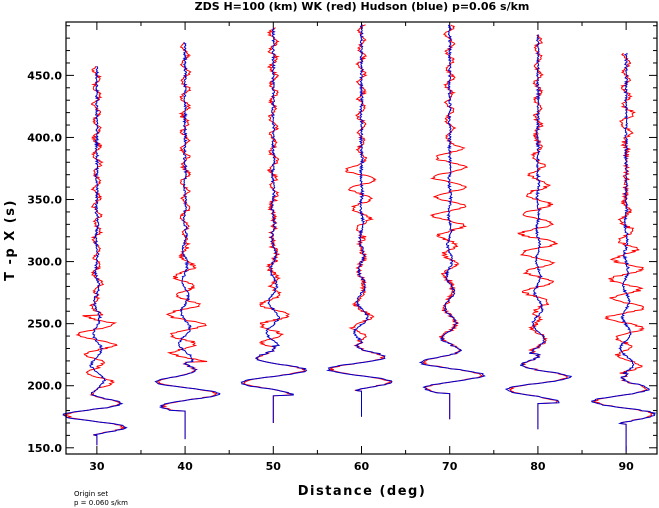 The image size is (659, 508). Describe the element at coordinates (274, 466) in the screenshot. I see `x-tick-label: 50` at that location.